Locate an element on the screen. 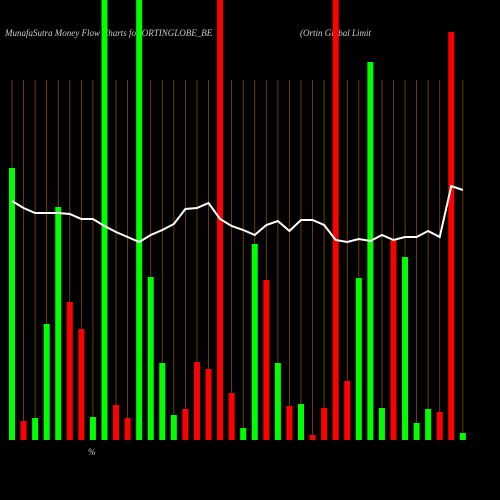 Image resolution: width=500 pixels, height=500 pixels. note: % is located at coordinates (92, 452).